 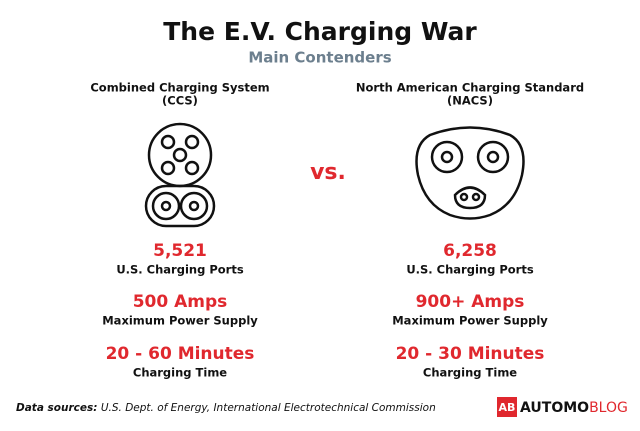 What do you see at coordinates (319, 58) in the screenshot?
I see `subtitle: Main Contenders` at bounding box center [319, 58].